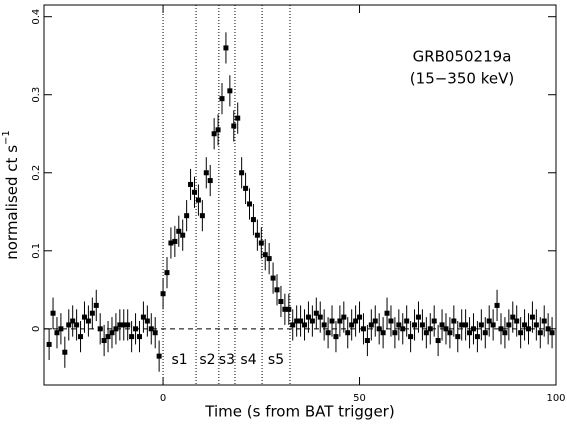 Image resolution: width=567 pixels, height=424 pixels. What do you see at coordinates (11, 195) in the screenshot?
I see `y-axis-label: normalised ct s−1` at bounding box center [11, 195].